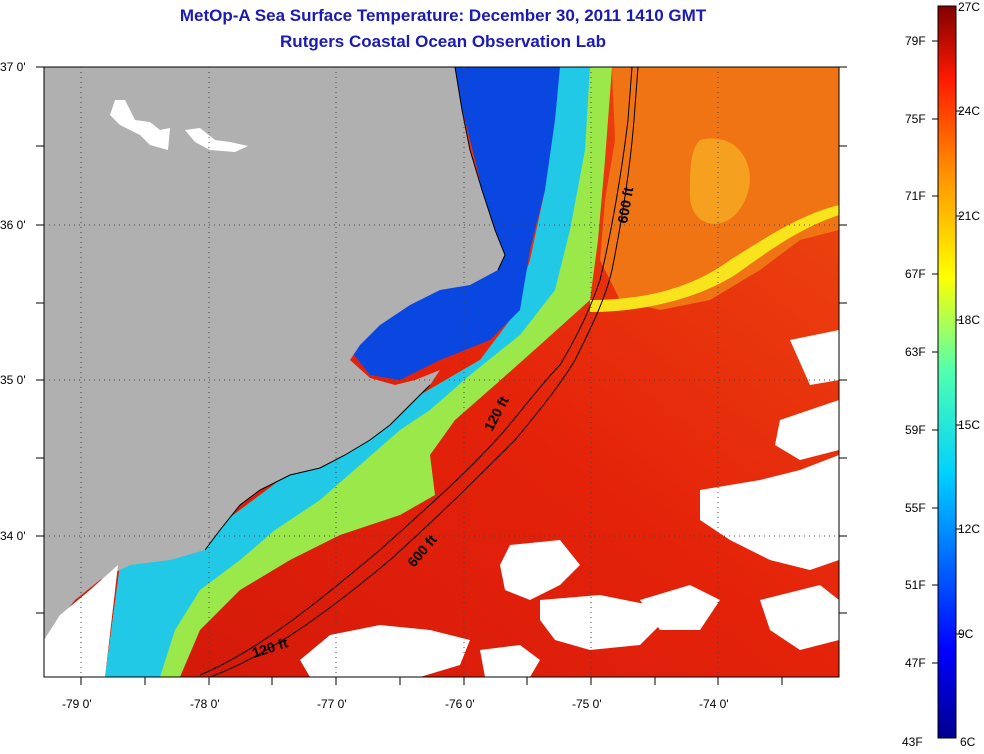 Image resolution: width=984 pixels, height=754 pixels. I want to click on colorbar-c-label: 27C, so click(969, 7).